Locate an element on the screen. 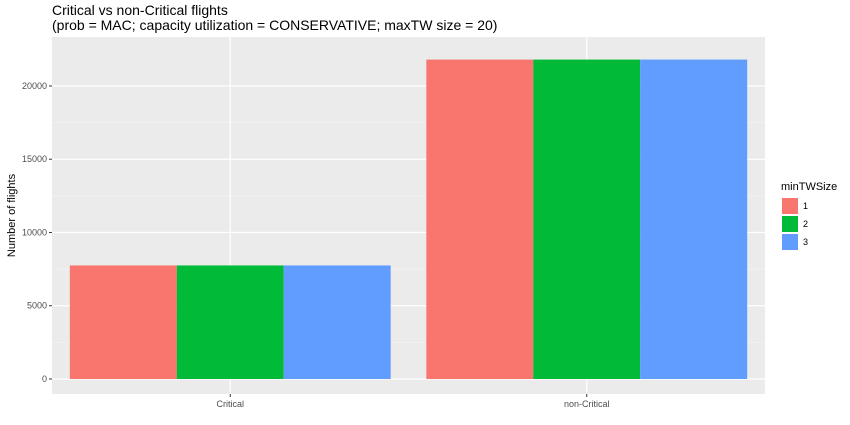  y-tick-label: 20000 is located at coordinates (34, 86).